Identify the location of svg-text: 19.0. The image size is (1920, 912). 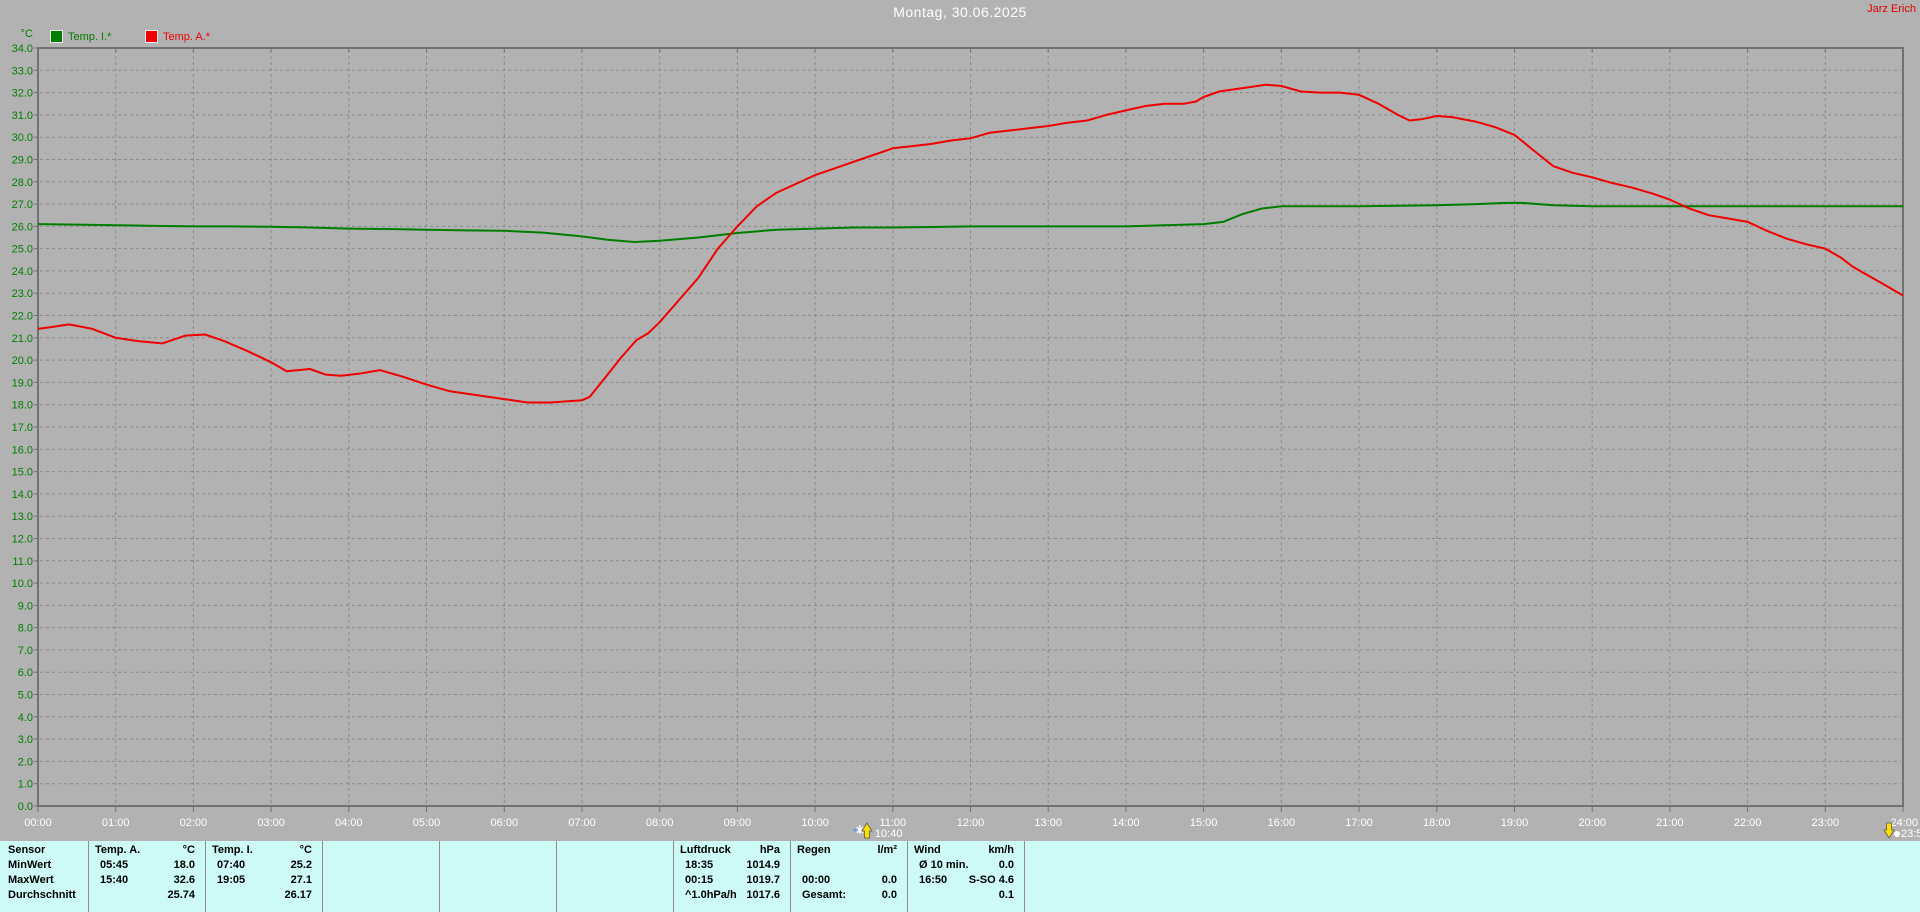
(22, 383).